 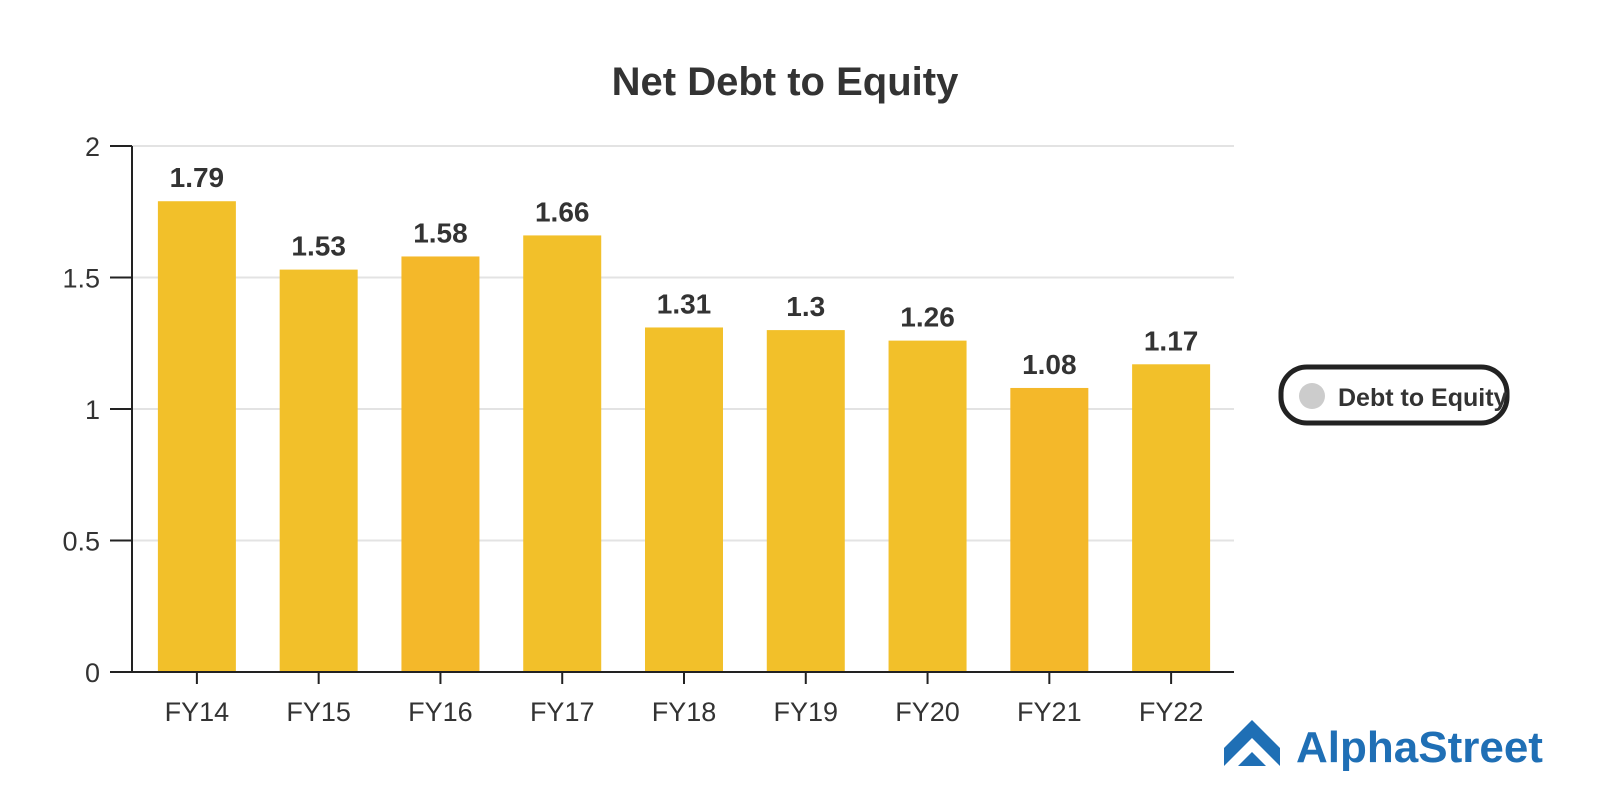 I want to click on data-label: 1.53, so click(x=318, y=246).